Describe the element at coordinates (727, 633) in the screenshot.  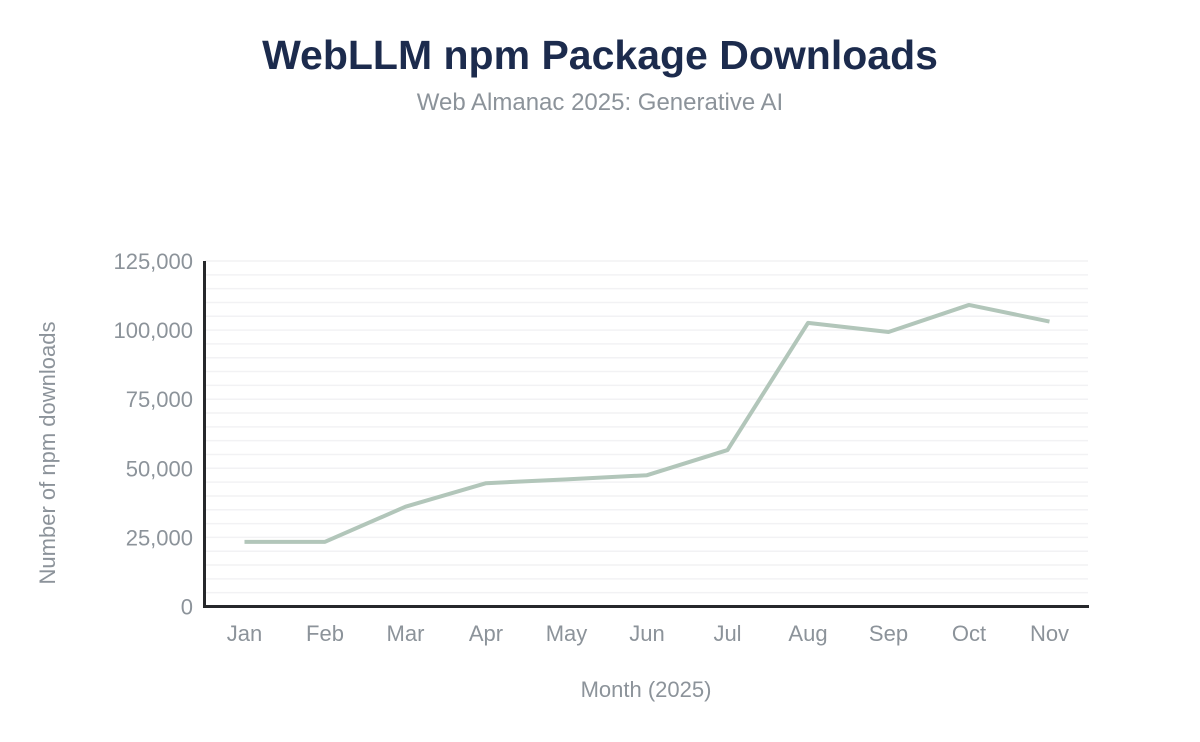
I see `x-tick-label: Jul` at that location.